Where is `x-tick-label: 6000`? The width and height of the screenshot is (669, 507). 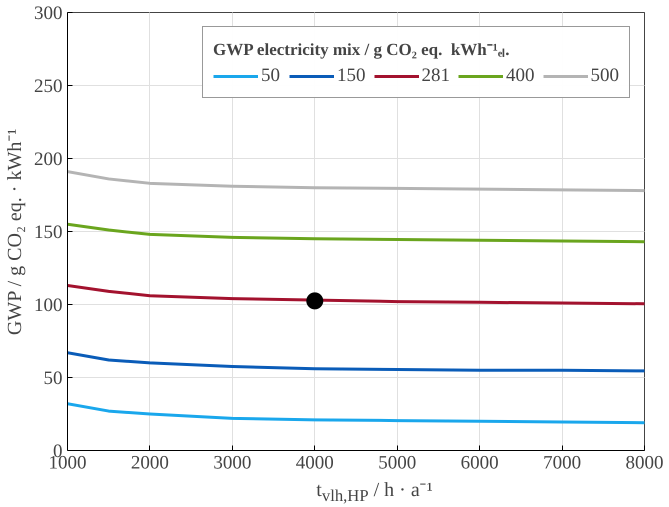
x-tick-label: 6000 is located at coordinates (479, 463).